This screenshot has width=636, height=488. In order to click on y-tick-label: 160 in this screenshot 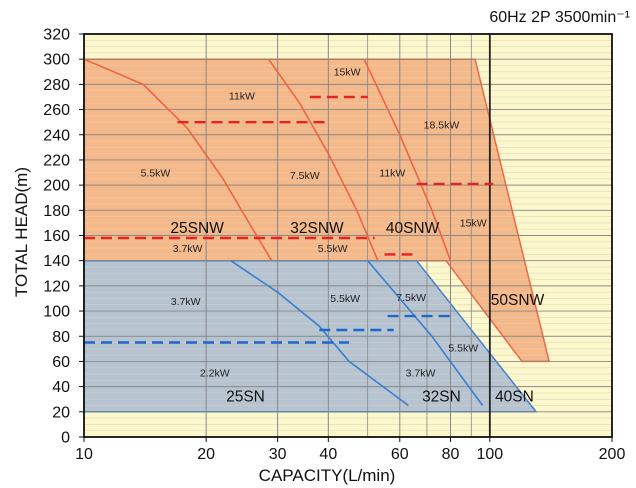, I will do `click(56, 236)`.